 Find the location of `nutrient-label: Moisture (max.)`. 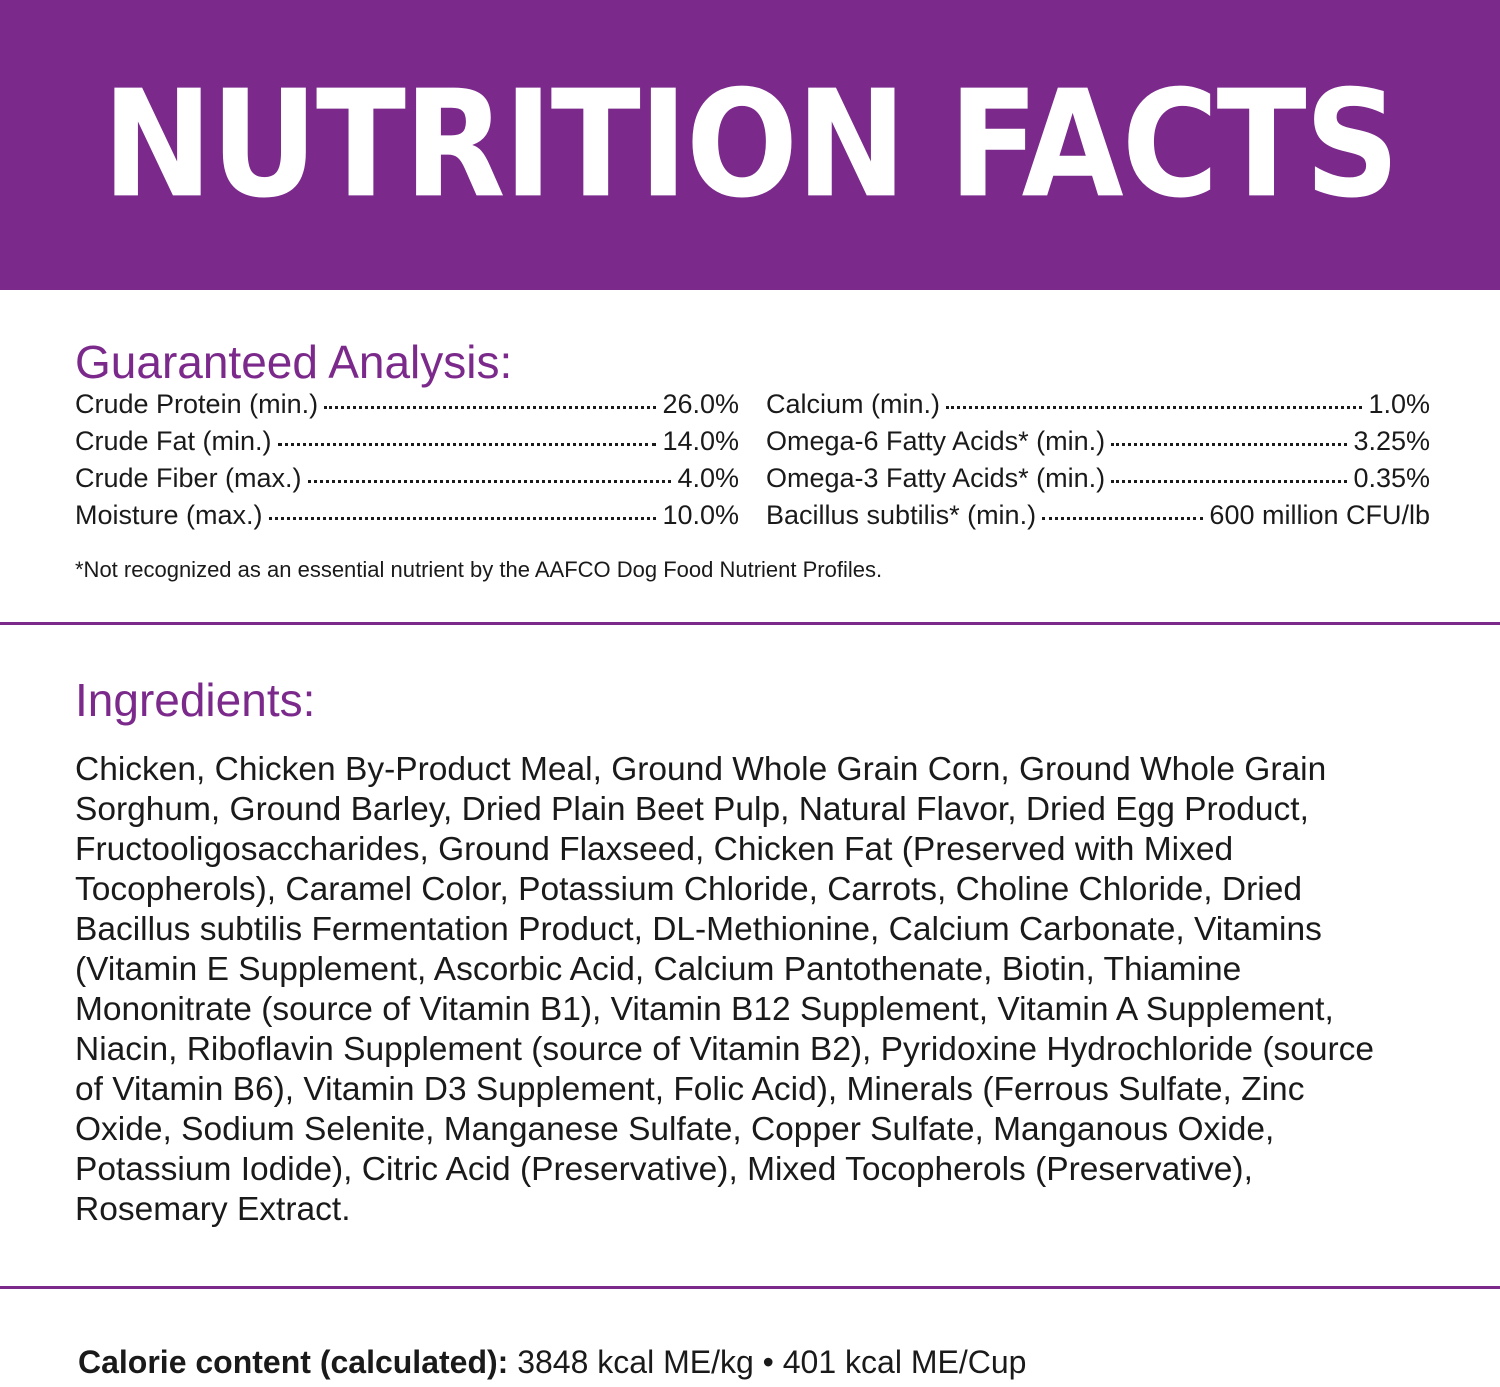

nutrient-label: Moisture (max.) is located at coordinates (169, 515).